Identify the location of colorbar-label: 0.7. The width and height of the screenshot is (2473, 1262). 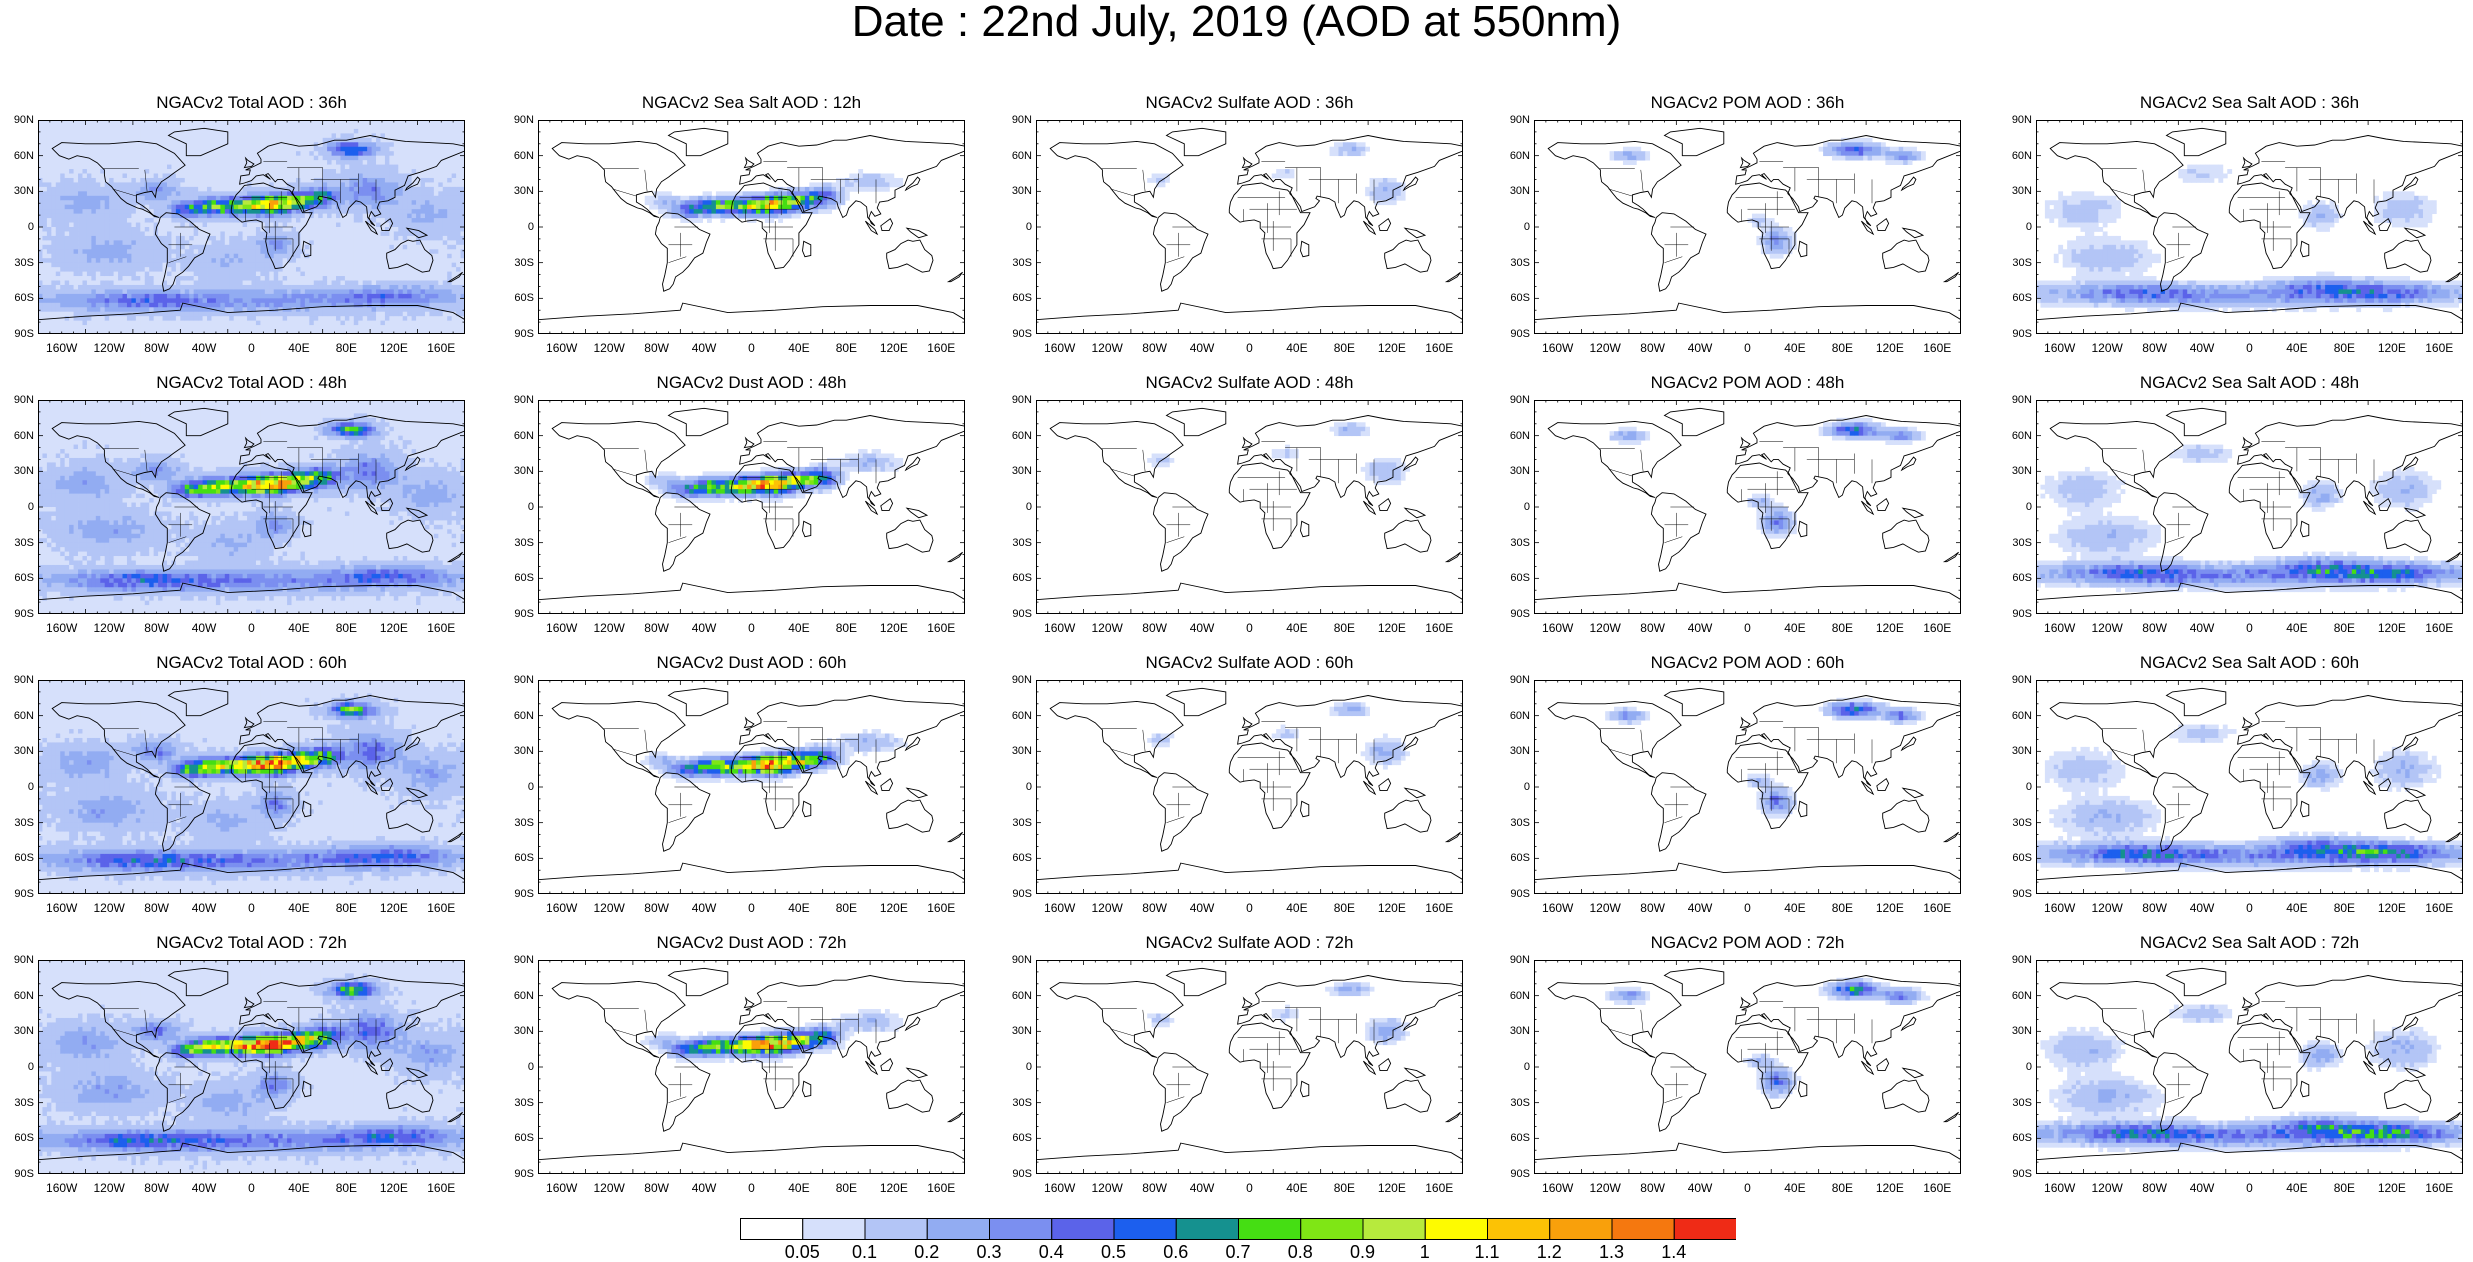
(1238, 1252).